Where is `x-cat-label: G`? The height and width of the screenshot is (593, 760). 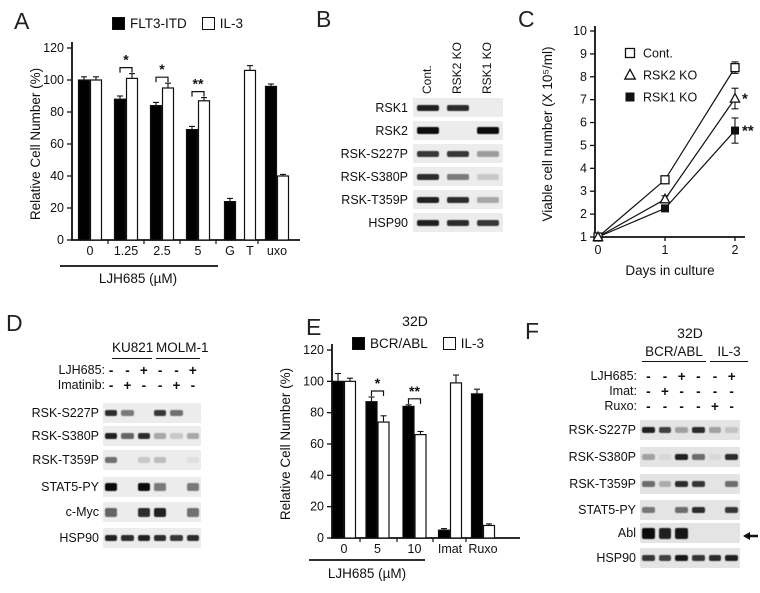 x-cat-label: G is located at coordinates (230, 251).